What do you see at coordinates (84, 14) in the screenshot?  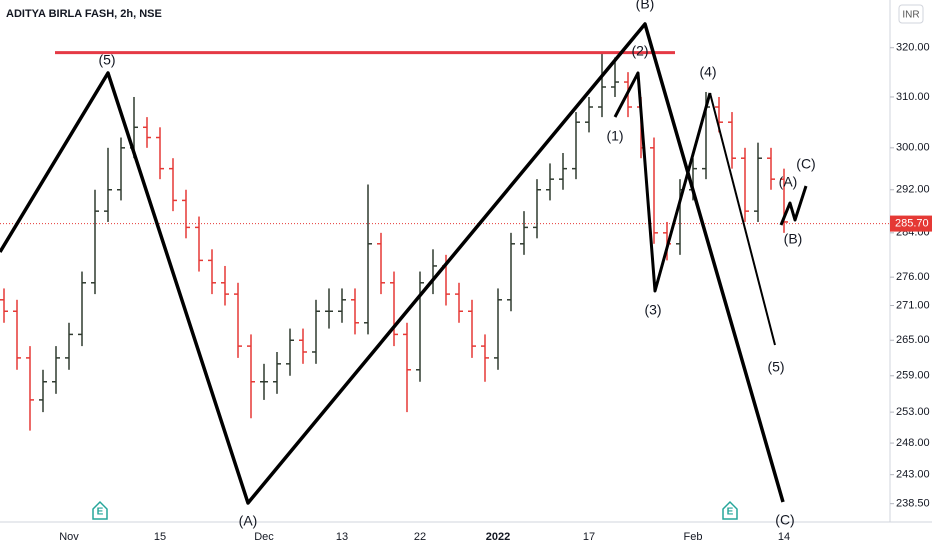 I see `chart-title: ADITYA BIRLA FASH, 2h, NSE` at bounding box center [84, 14].